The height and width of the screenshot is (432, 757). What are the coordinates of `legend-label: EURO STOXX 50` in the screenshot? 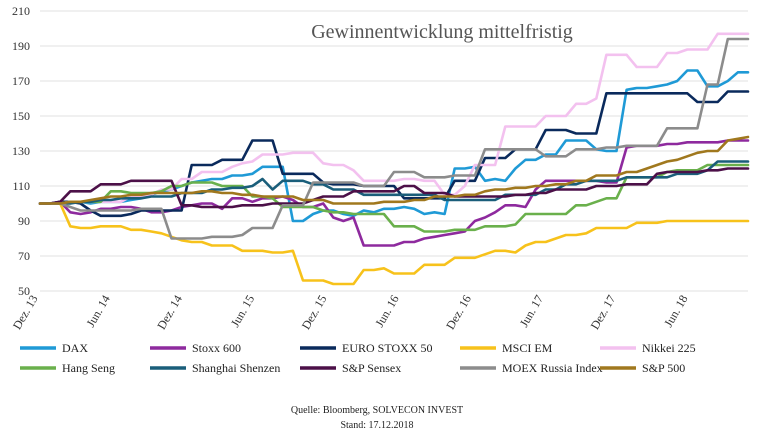 It's located at (387, 348).